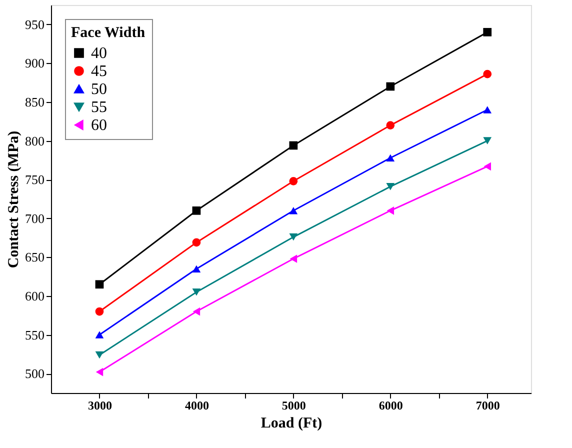 The height and width of the screenshot is (448, 572). What do you see at coordinates (291, 424) in the screenshot?
I see `x-axis-title: Load (Ft)` at bounding box center [291, 424].